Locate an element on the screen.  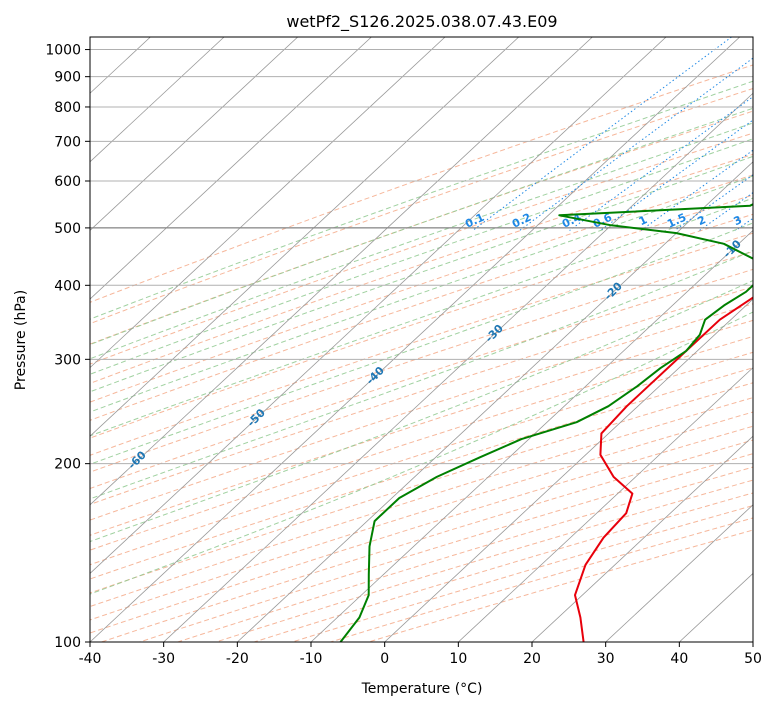
mixing-ratio-label: 2 is located at coordinates (701, 220).